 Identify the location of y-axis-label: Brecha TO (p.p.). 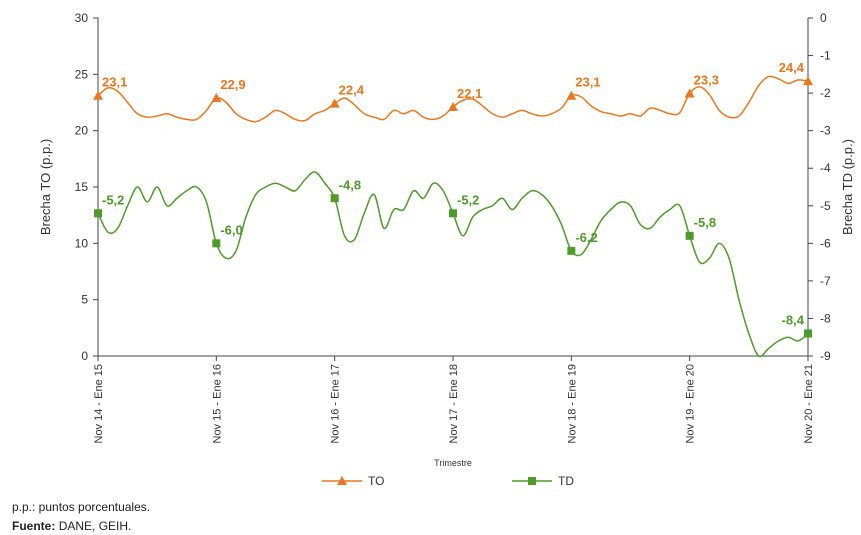
(45, 187).